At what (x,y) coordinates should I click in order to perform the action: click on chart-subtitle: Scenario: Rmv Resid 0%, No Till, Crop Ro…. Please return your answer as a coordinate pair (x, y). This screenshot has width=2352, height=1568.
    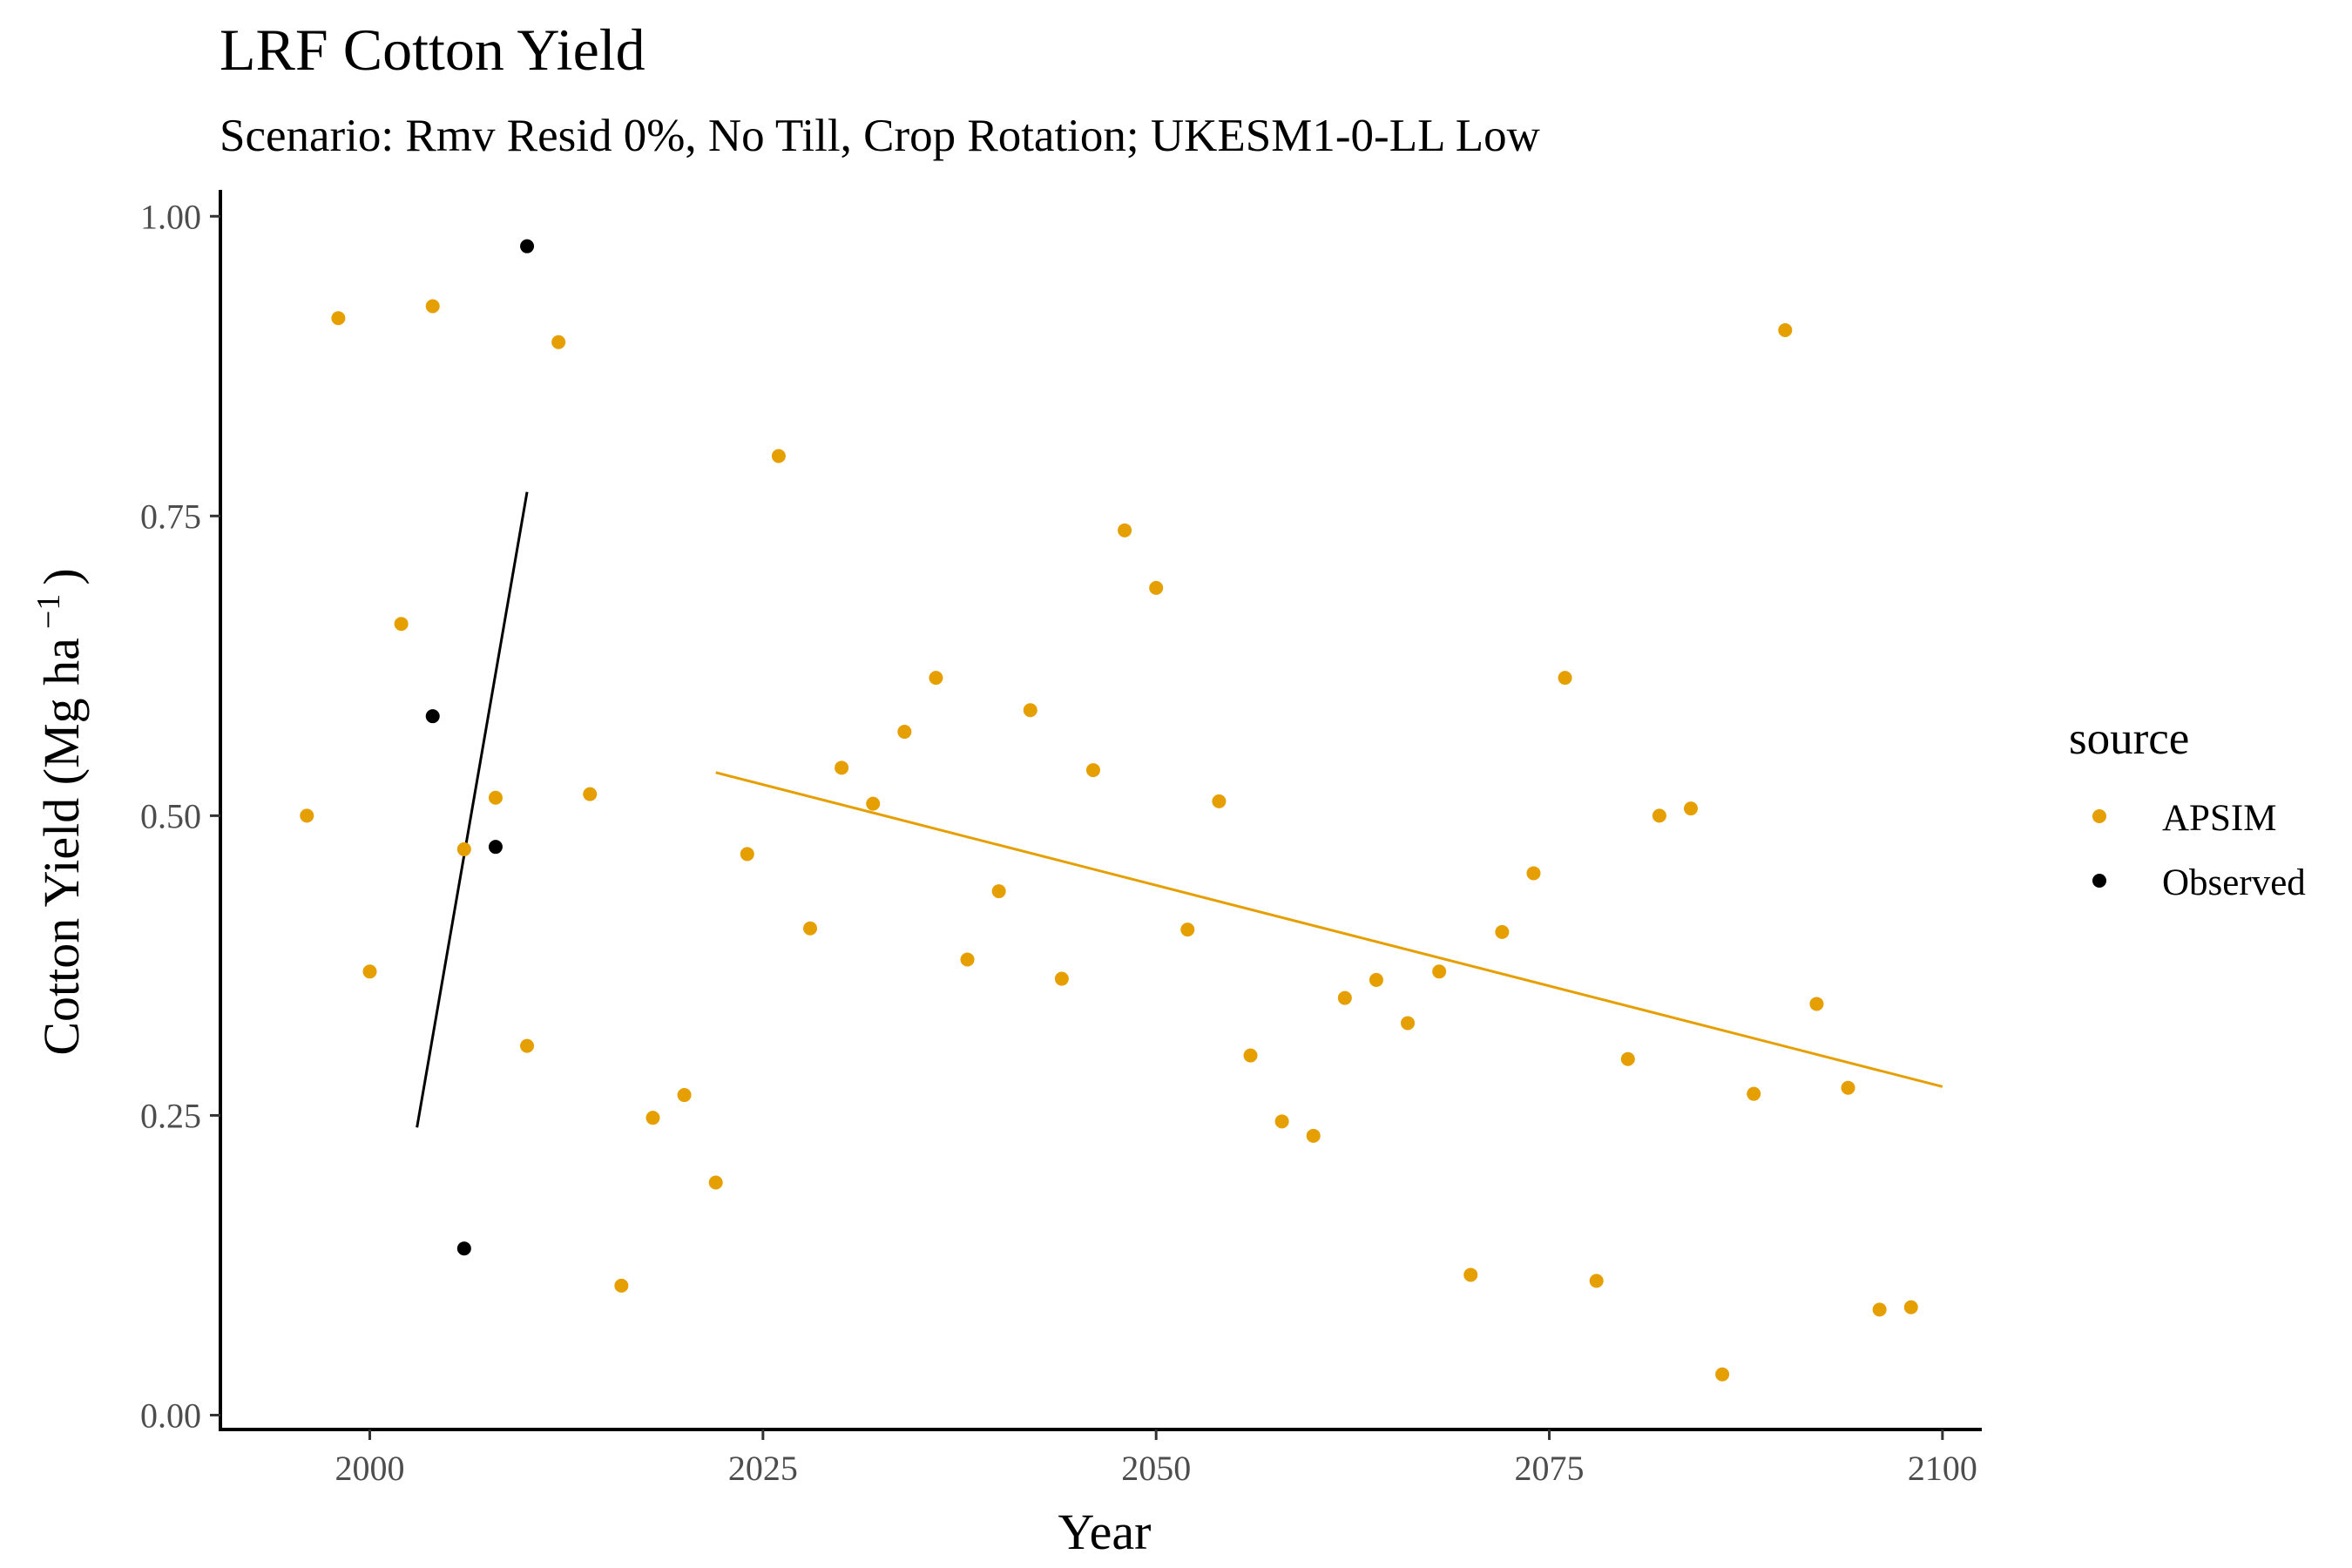
    Looking at the image, I should click on (880, 136).